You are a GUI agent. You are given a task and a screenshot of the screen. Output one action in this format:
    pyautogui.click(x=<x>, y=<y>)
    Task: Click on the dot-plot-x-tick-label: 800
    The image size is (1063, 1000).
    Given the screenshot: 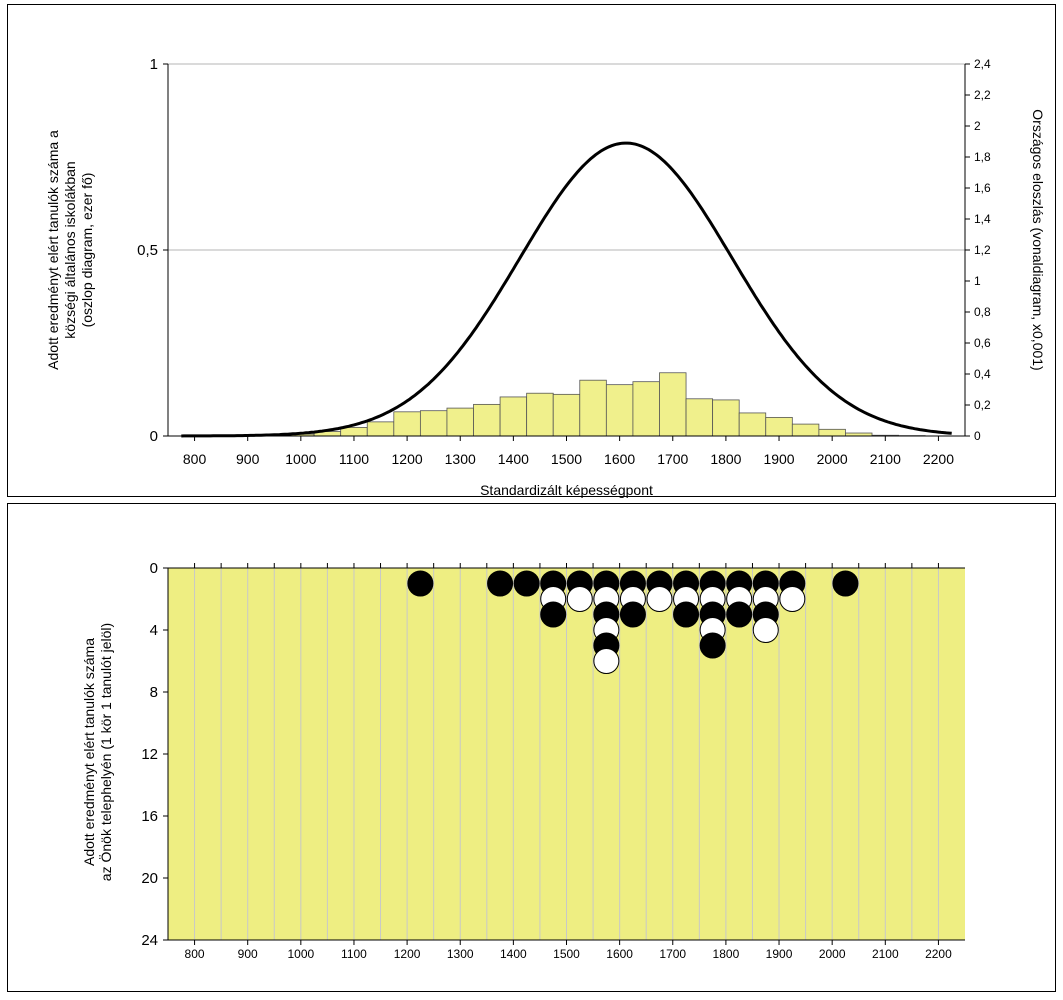 What is the action you would take?
    pyautogui.click(x=195, y=954)
    